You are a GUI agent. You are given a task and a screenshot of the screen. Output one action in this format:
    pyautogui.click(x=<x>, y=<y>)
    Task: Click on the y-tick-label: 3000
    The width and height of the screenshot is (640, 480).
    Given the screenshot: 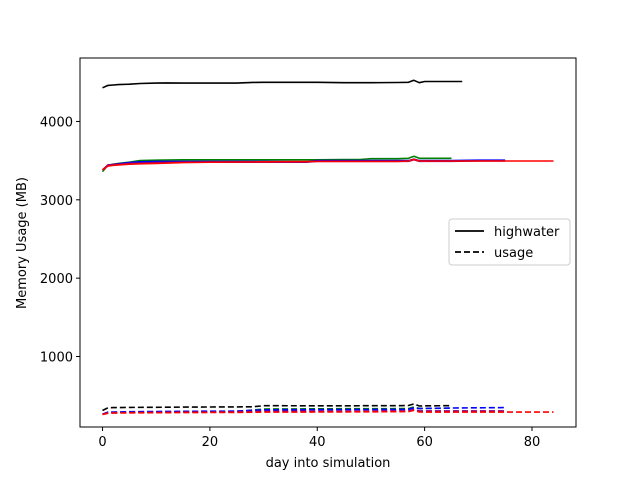 What is the action you would take?
    pyautogui.click(x=56, y=201)
    